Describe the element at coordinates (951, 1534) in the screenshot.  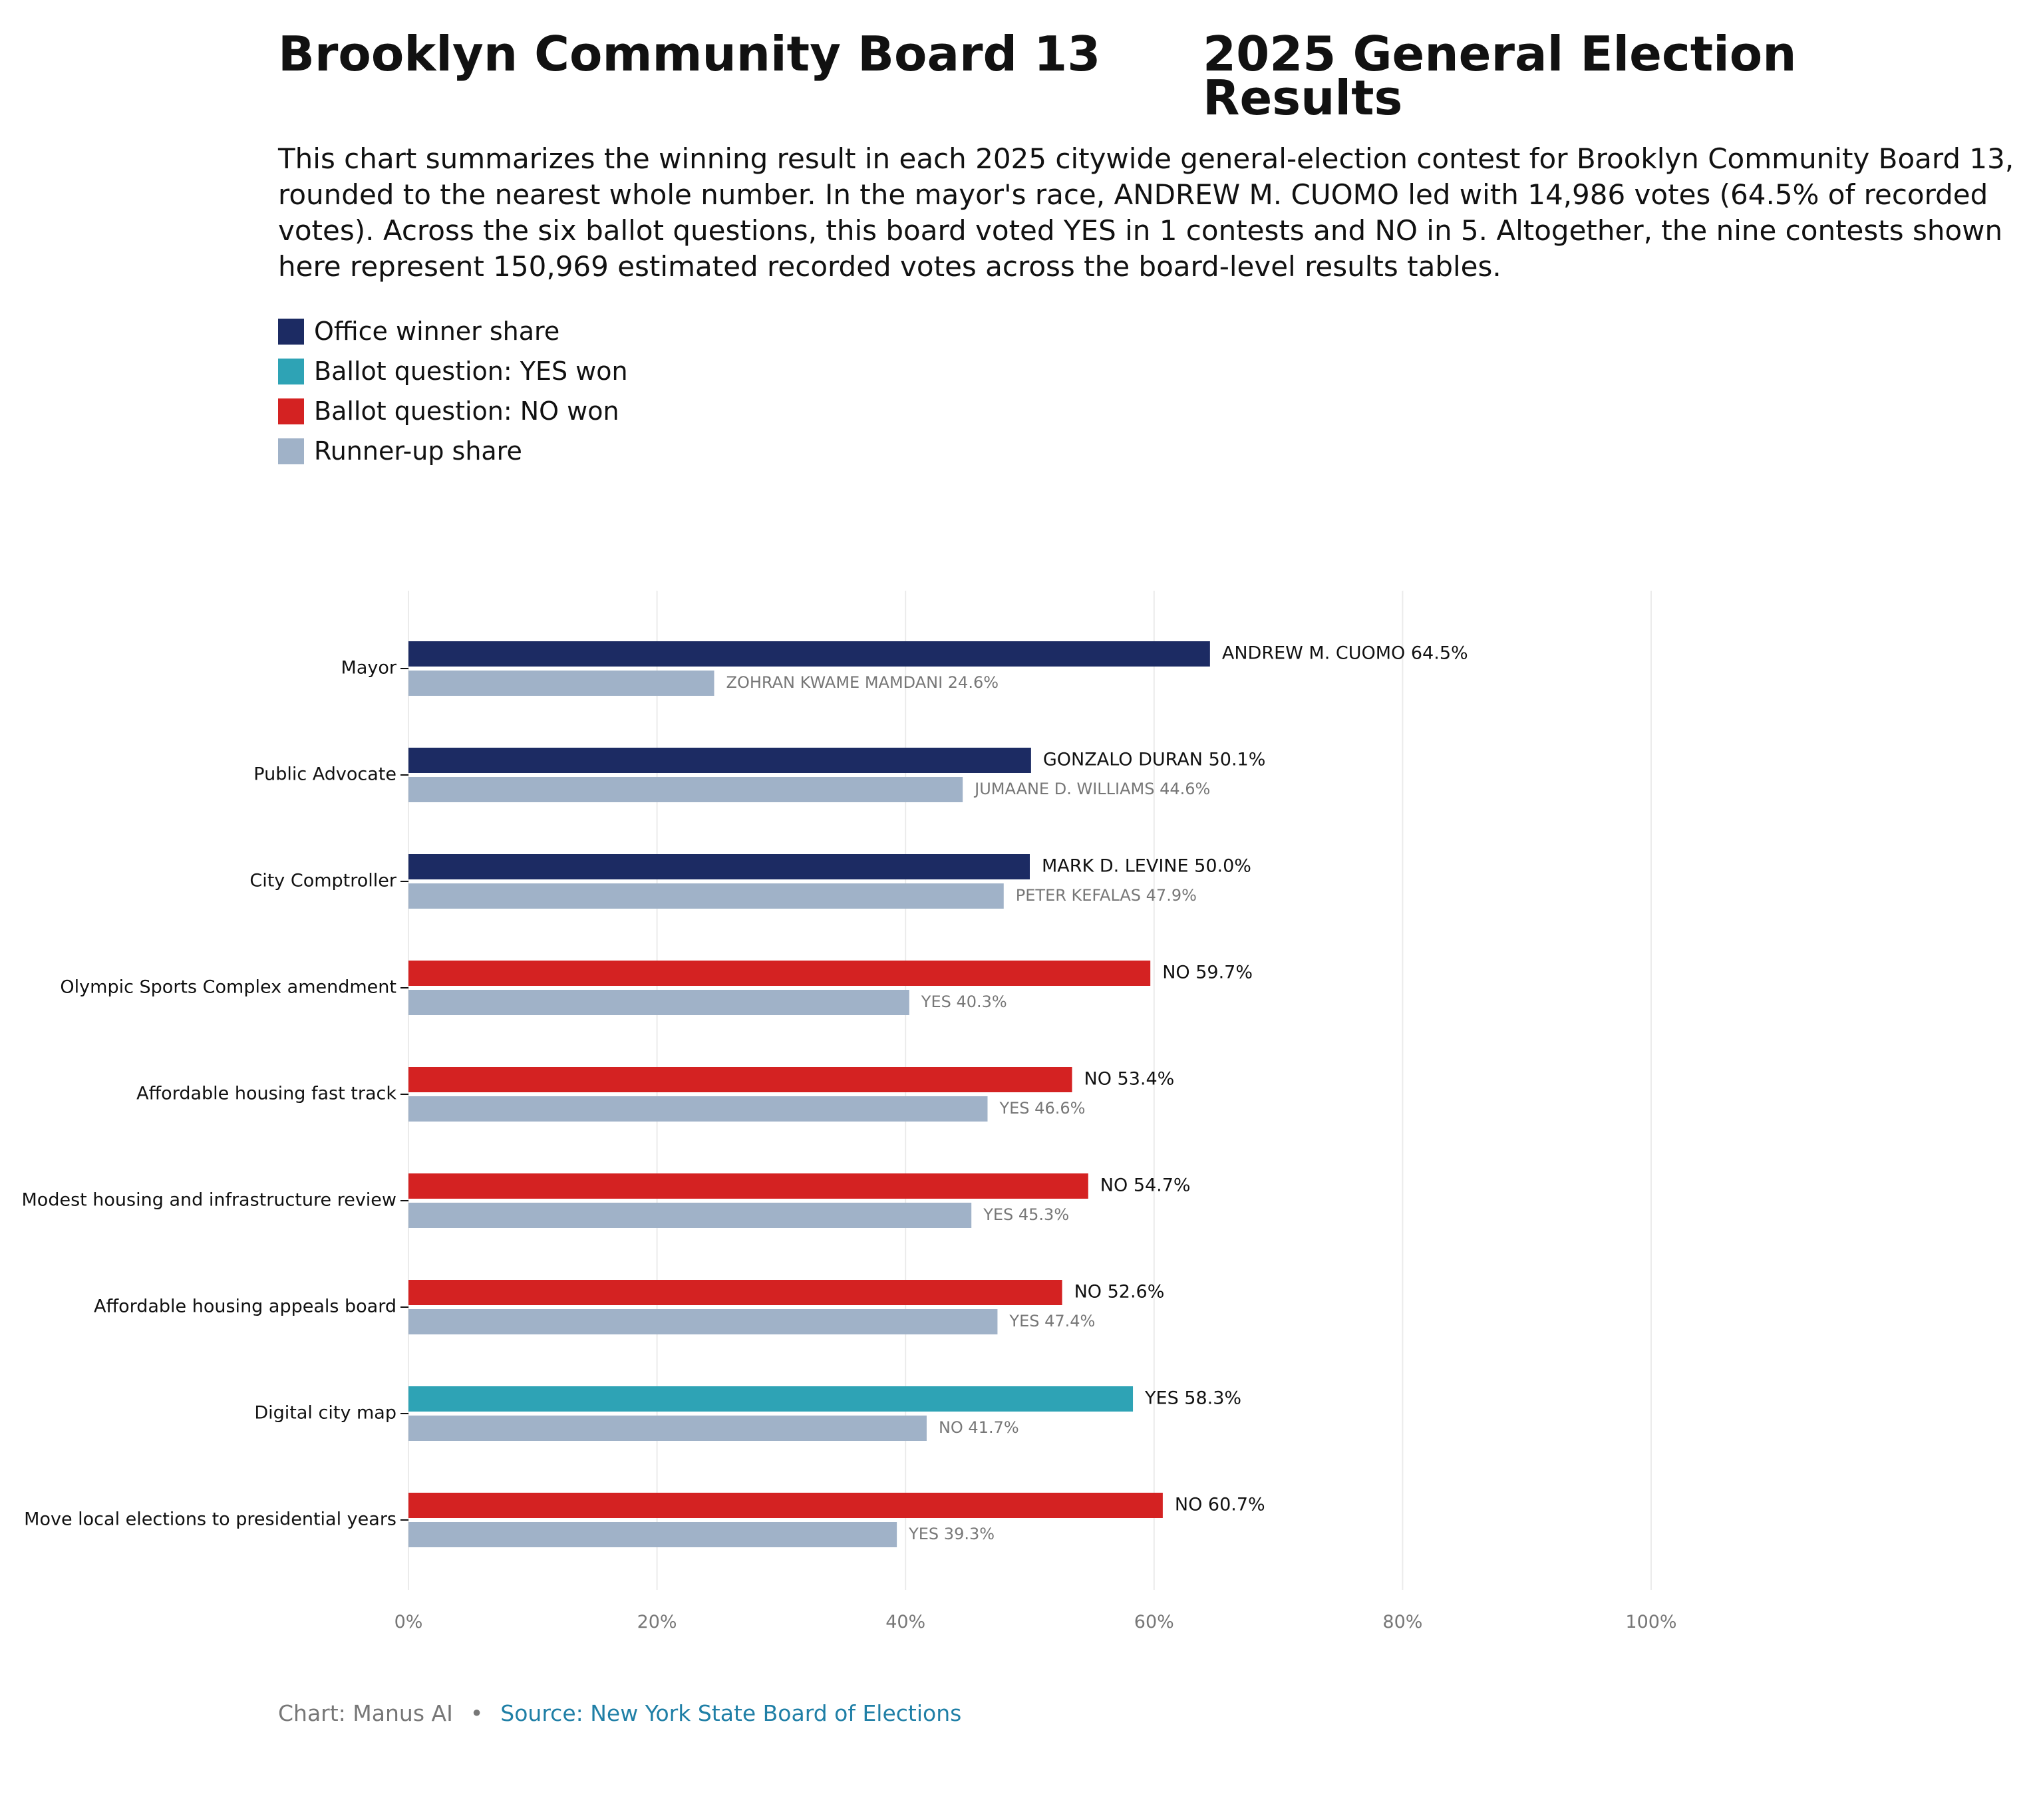
I see `runner-up-data-label: YES 39.3%` at that location.